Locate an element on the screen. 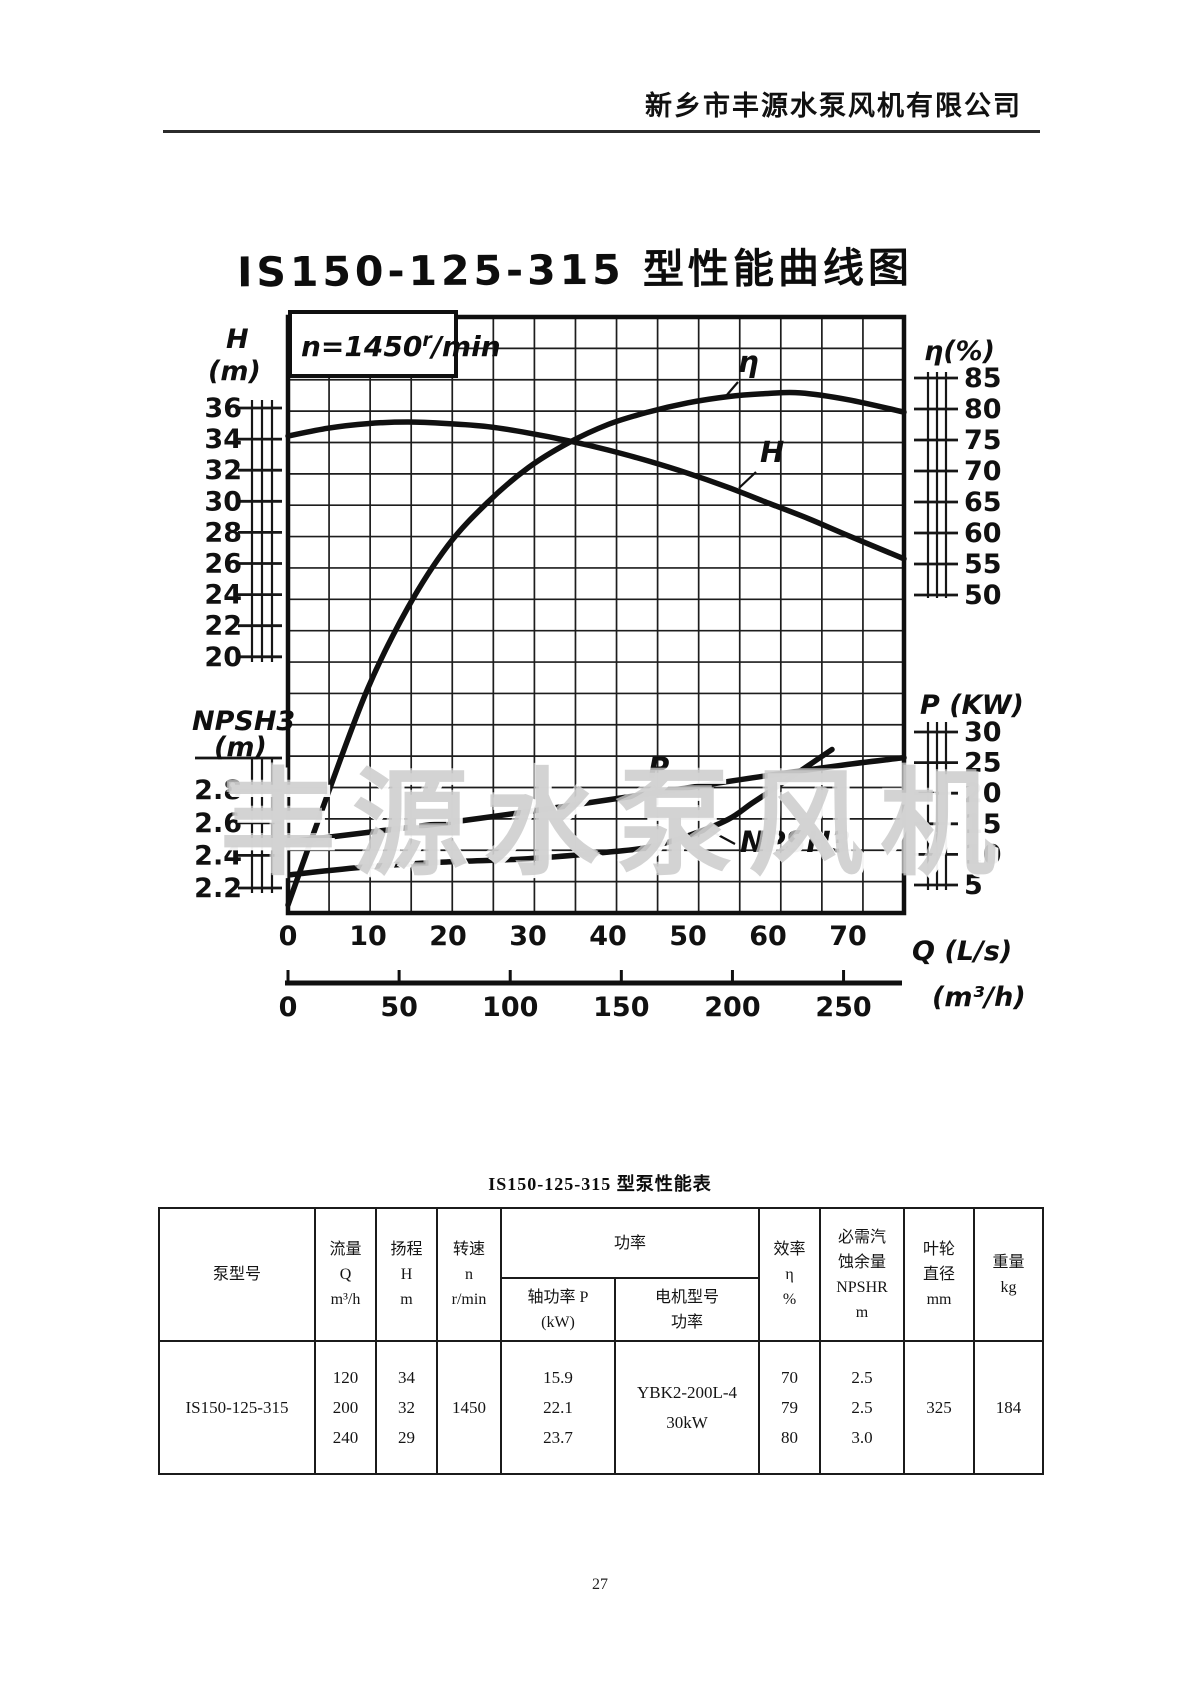 The image size is (1200, 1698). q-m3h-tick-label: 200 is located at coordinates (732, 1007).